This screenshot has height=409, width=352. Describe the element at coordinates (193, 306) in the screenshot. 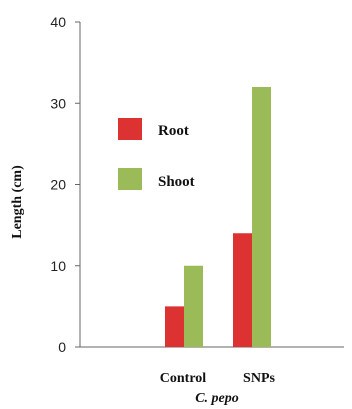

I see `bar-shoot-control` at that location.